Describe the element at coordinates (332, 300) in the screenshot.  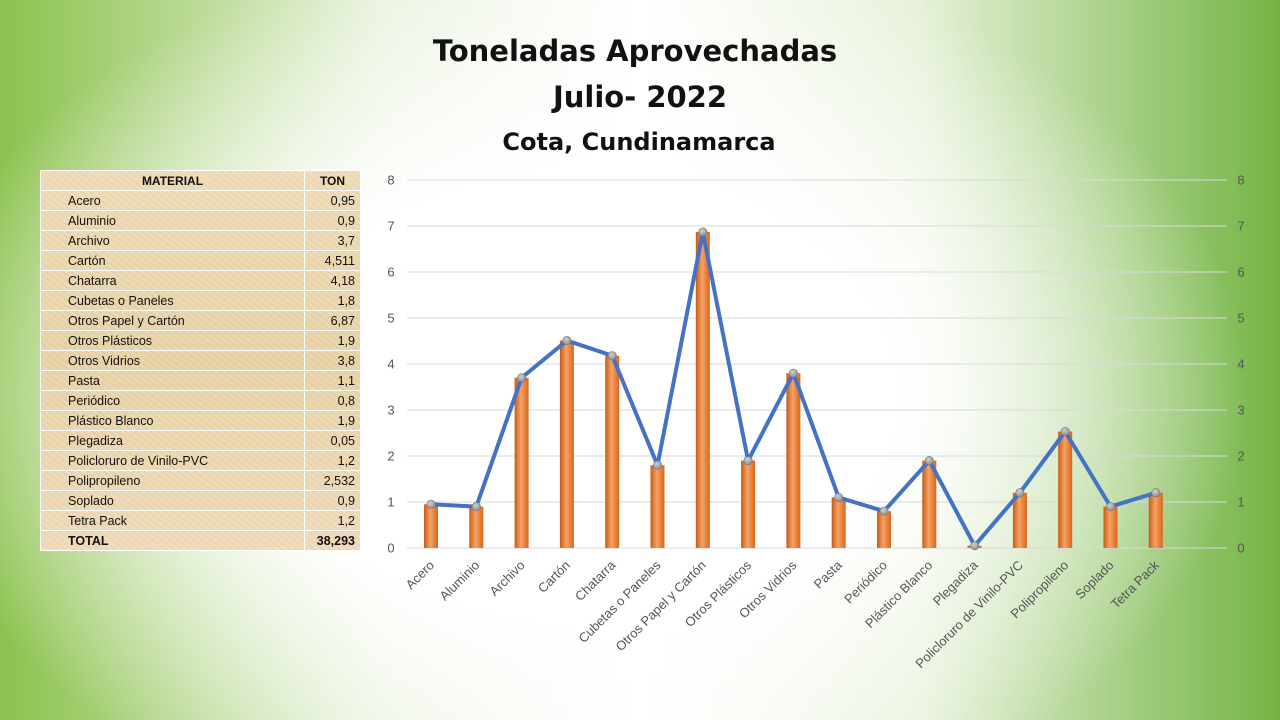
I see `material-ton: 1,8` at that location.